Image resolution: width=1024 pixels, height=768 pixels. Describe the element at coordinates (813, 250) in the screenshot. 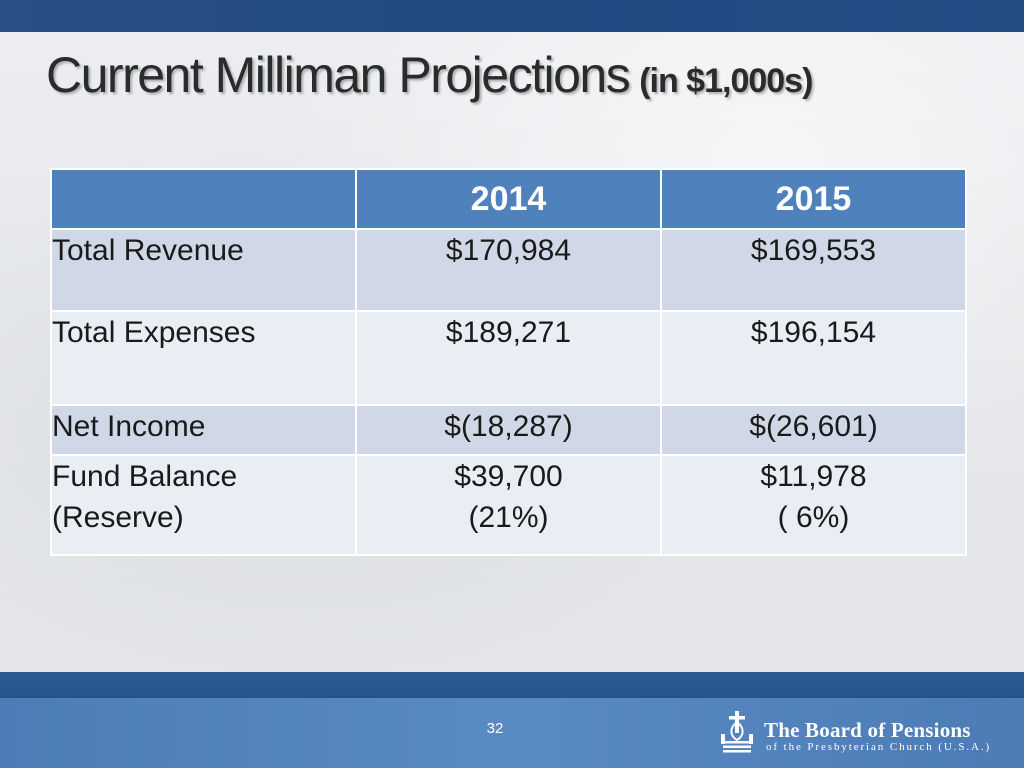

I see `value-text: $169,553` at that location.